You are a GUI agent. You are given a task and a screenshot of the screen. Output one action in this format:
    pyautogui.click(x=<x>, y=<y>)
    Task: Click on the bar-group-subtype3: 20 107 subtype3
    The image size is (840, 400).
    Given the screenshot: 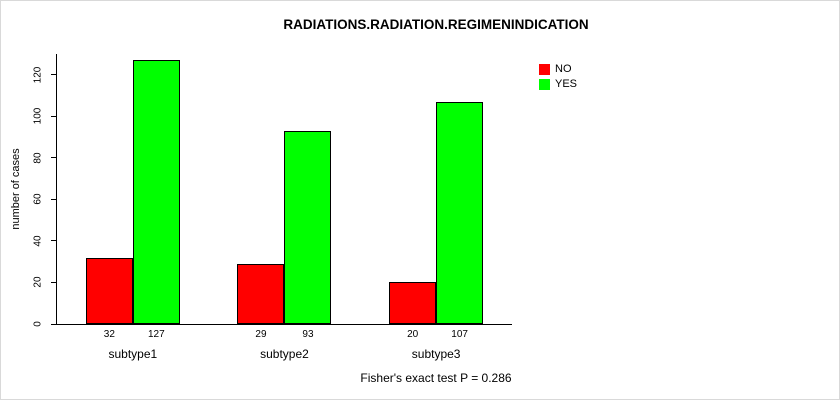 What is the action you would take?
    pyautogui.click(x=436, y=231)
    